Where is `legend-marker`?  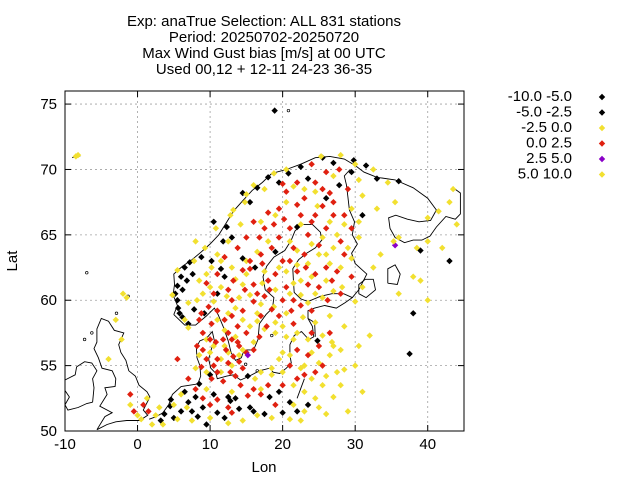 legend-marker is located at coordinates (602, 143).